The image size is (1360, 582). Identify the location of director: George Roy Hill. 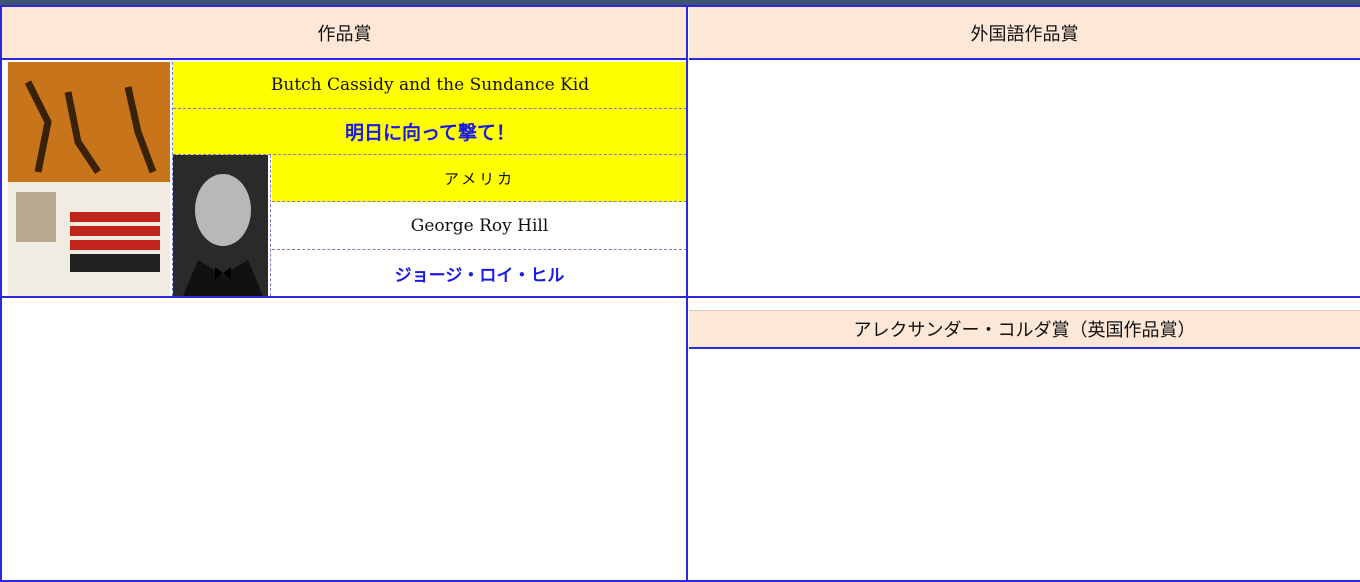
(479, 226).